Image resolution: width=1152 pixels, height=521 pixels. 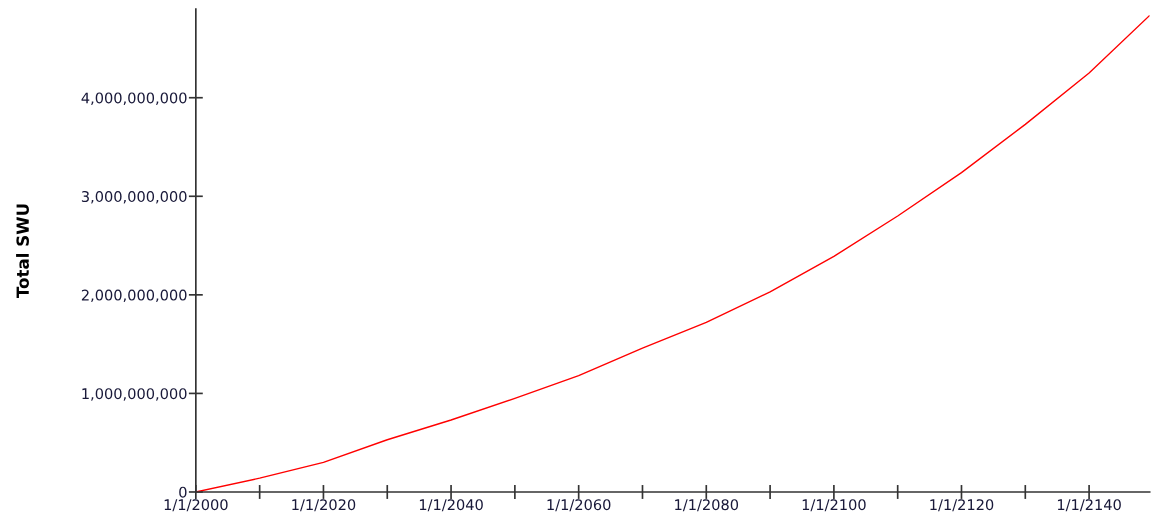 What do you see at coordinates (196, 505) in the screenshot?
I see `x-tick-label: 1/1/2000` at bounding box center [196, 505].